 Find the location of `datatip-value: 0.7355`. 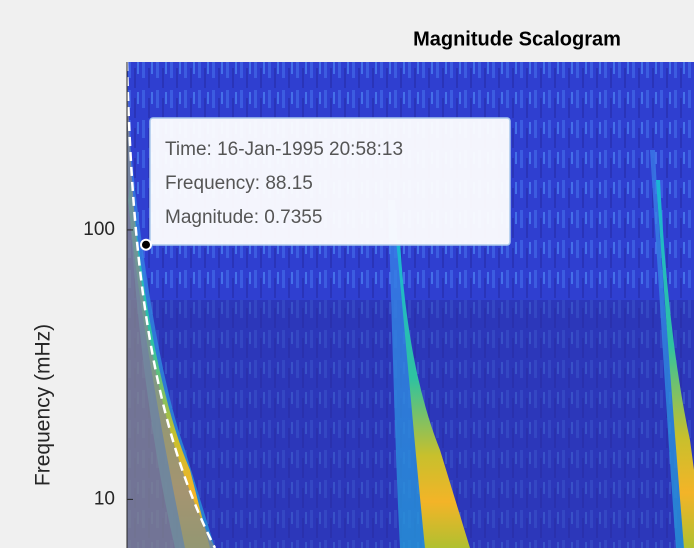

datatip-value: 0.7355 is located at coordinates (293, 217).